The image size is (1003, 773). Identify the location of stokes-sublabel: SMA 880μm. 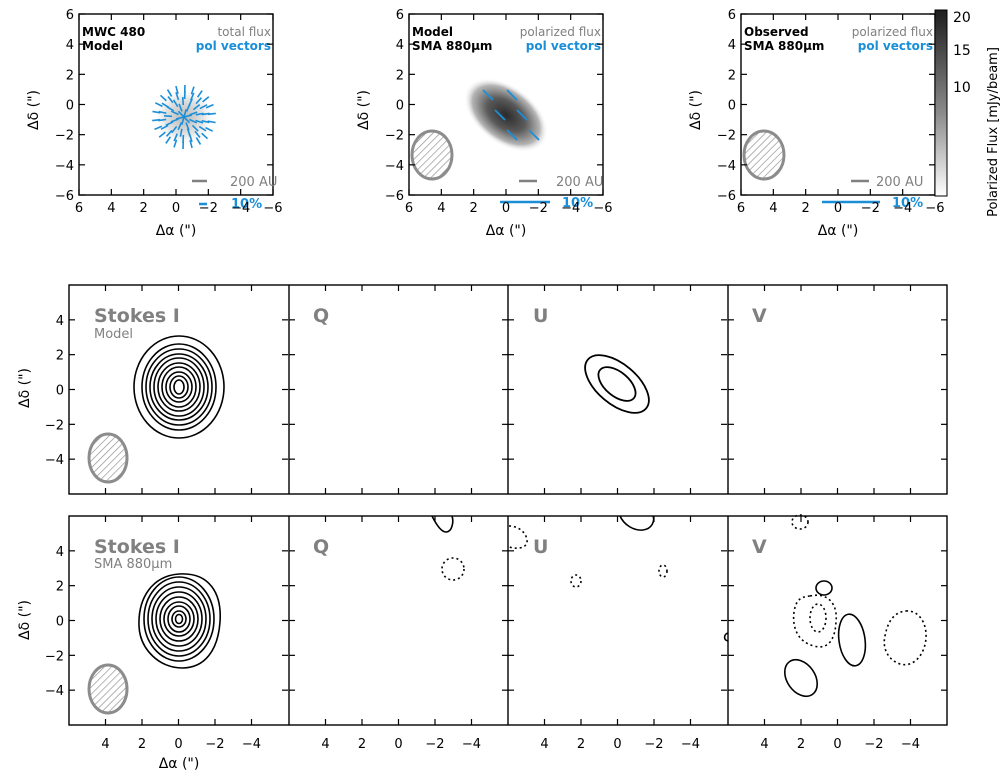
(133, 564).